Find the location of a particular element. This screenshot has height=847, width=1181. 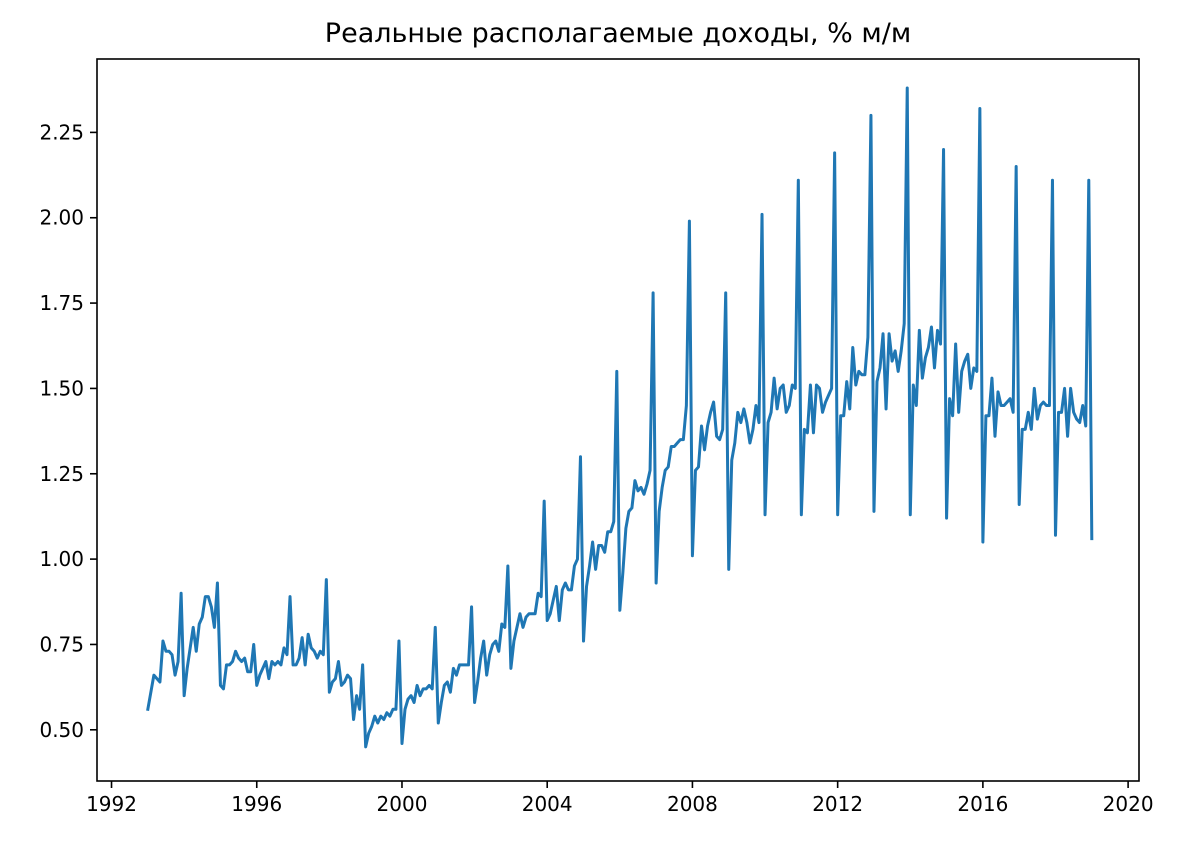

x-tick-label: 2012 is located at coordinates (837, 804).